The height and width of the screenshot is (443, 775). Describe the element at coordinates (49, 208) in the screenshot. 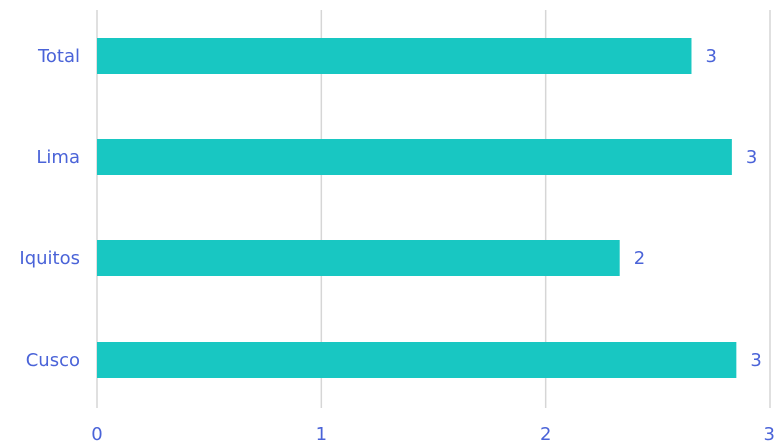

I see `category-labels: Total Lima Iquitos Cusco` at that location.